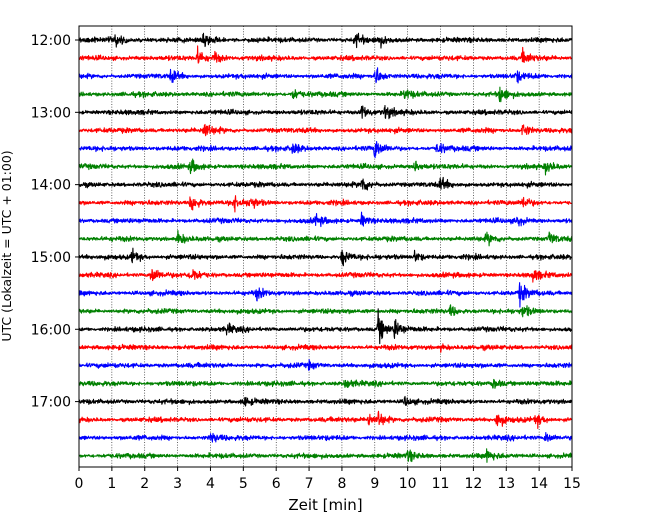 The height and width of the screenshot is (524, 650). What do you see at coordinates (177, 484) in the screenshot?
I see `x-tick-label: 3` at bounding box center [177, 484].